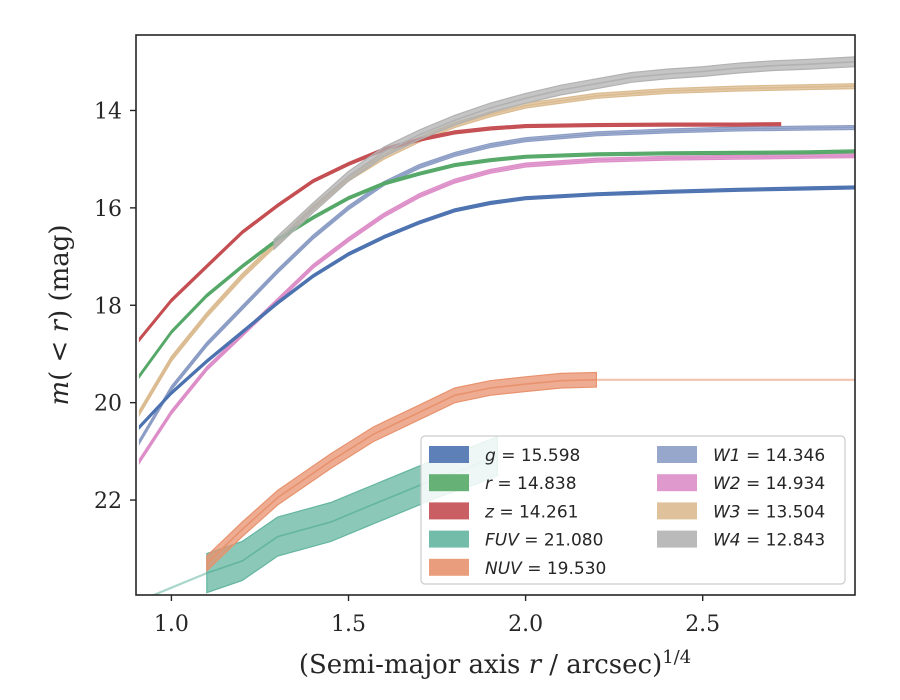 This screenshot has height=700, width=900. I want to click on legend-label: z = 14.261, so click(531, 512).